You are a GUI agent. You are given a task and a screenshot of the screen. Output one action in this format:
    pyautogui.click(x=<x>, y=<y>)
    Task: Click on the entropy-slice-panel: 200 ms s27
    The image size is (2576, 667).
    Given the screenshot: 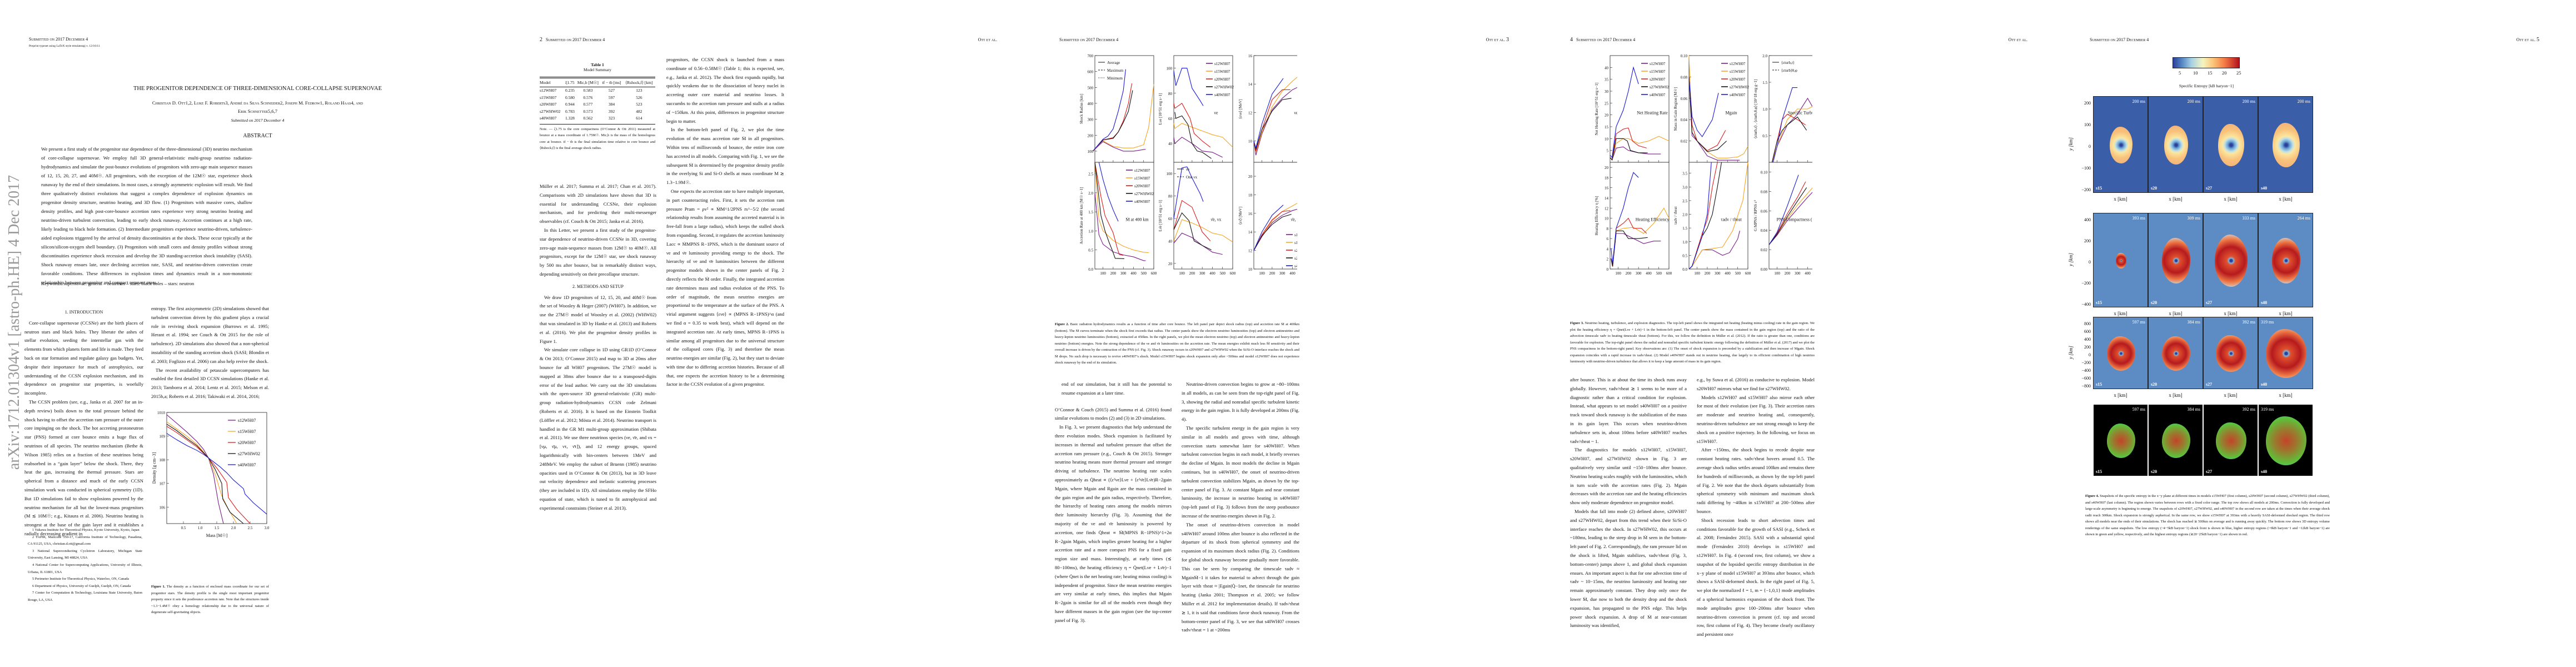 What is the action you would take?
    pyautogui.click(x=2230, y=144)
    